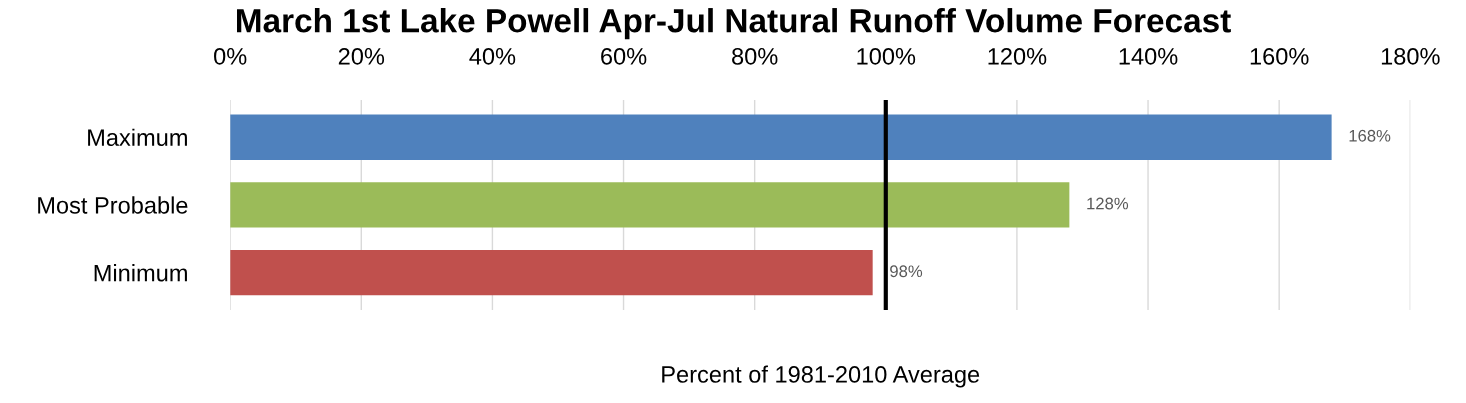 The height and width of the screenshot is (403, 1466). I want to click on x-tick-label: 40%, so click(492, 56).